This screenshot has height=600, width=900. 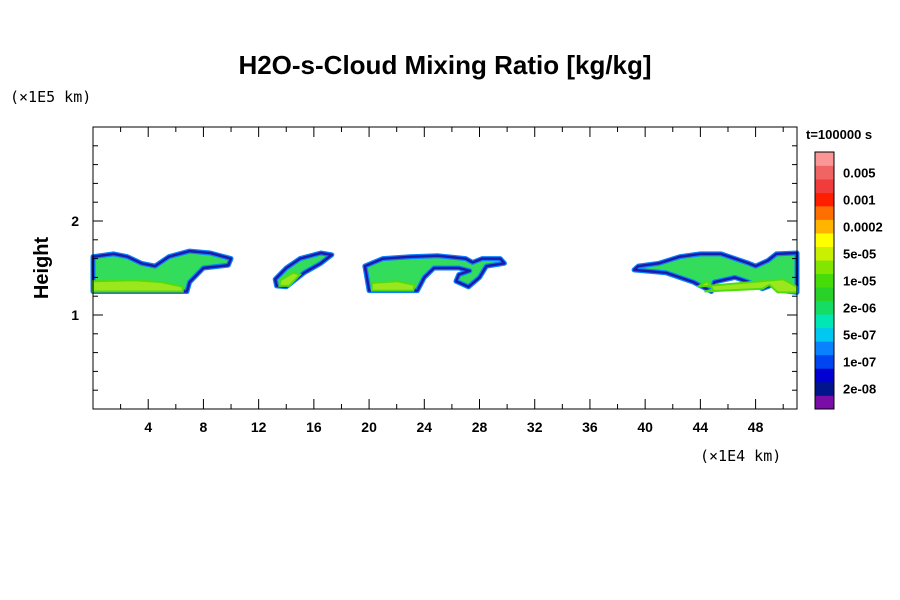 I want to click on cloud-1-edge, so click(x=162, y=271).